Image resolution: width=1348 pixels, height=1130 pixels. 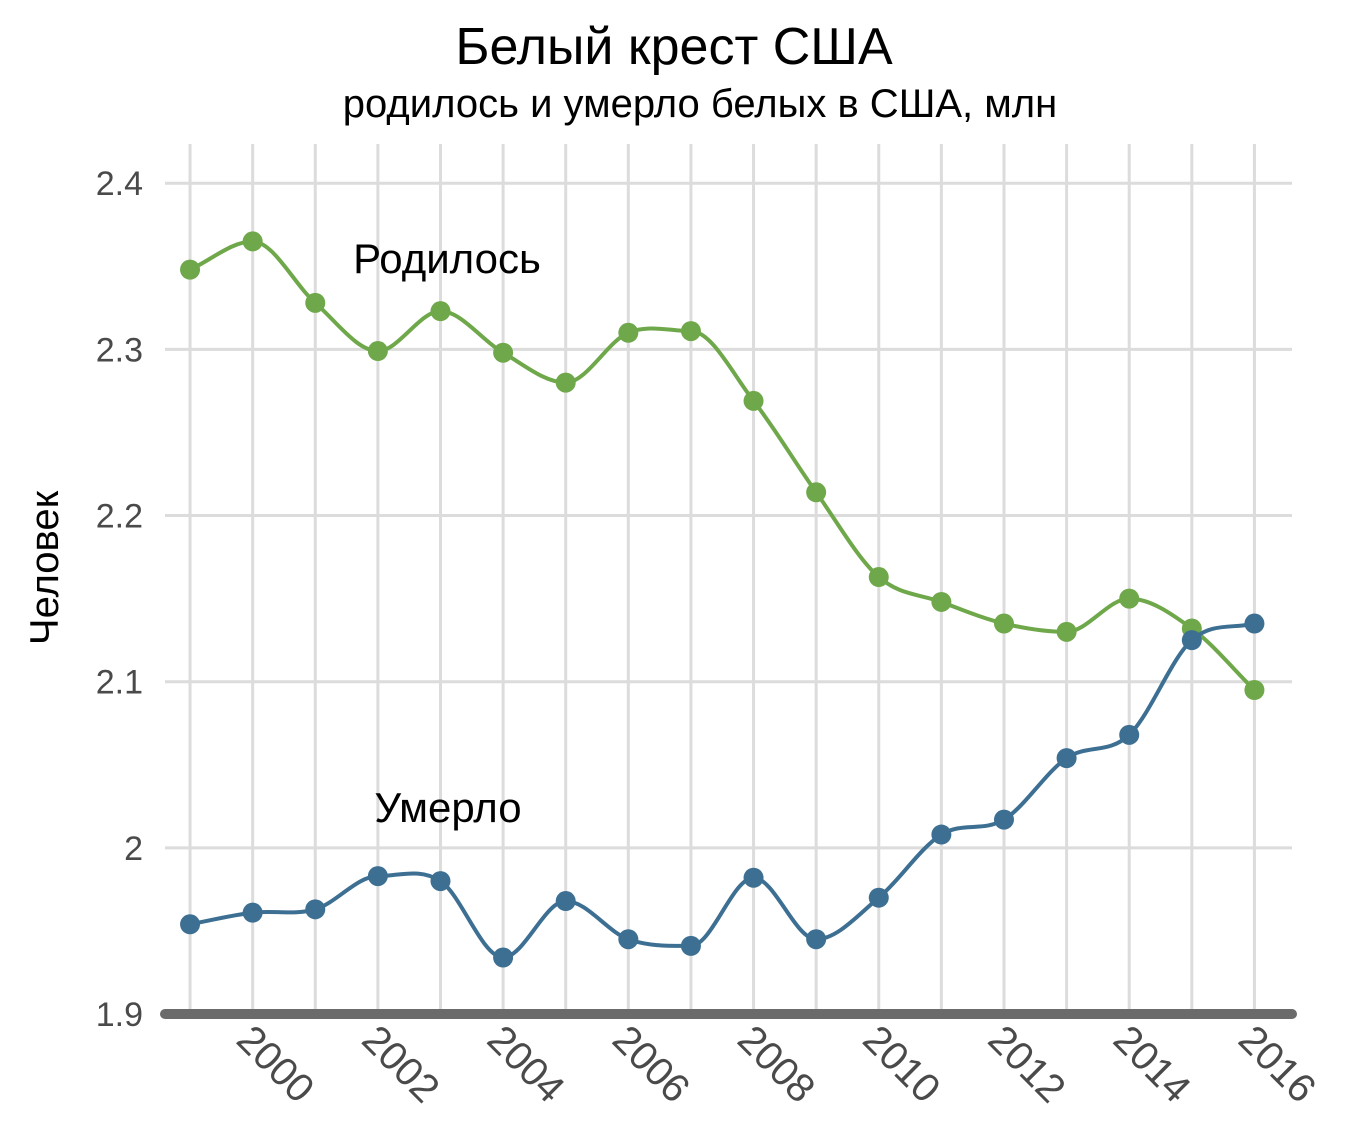 What do you see at coordinates (133, 849) in the screenshot?
I see `y-tick-label: 2` at bounding box center [133, 849].